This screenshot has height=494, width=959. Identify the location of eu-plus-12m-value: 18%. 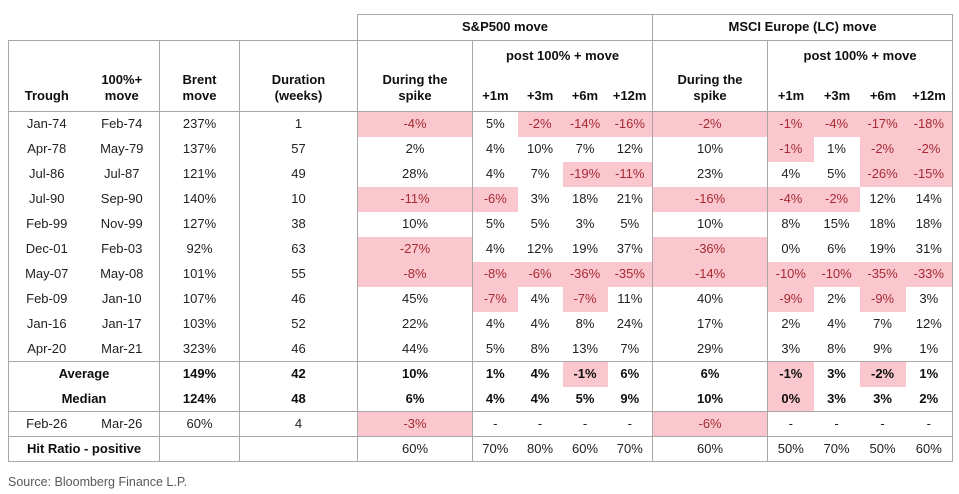
(929, 224).